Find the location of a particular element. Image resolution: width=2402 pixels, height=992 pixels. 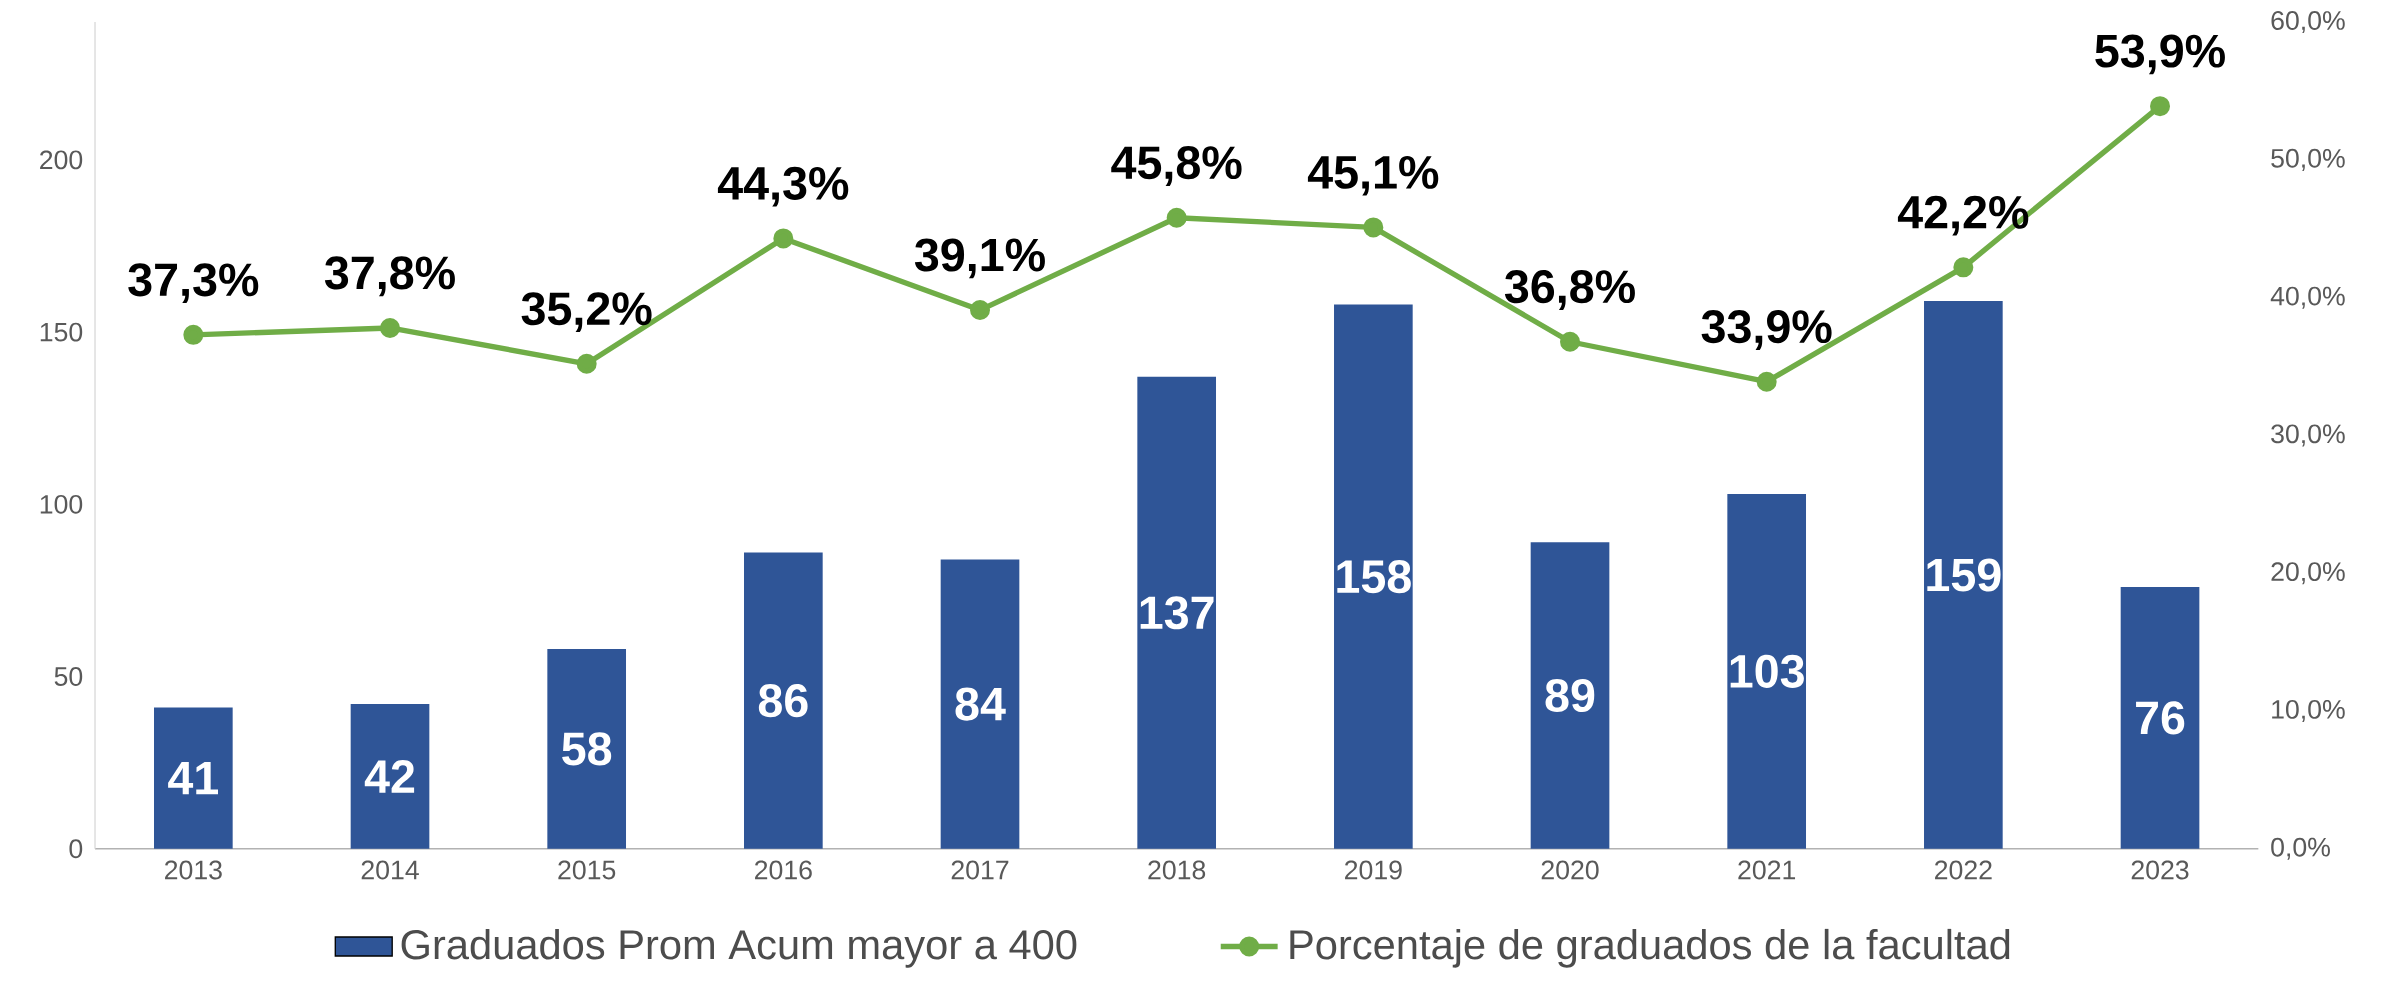

data-label: 58 is located at coordinates (587, 749).